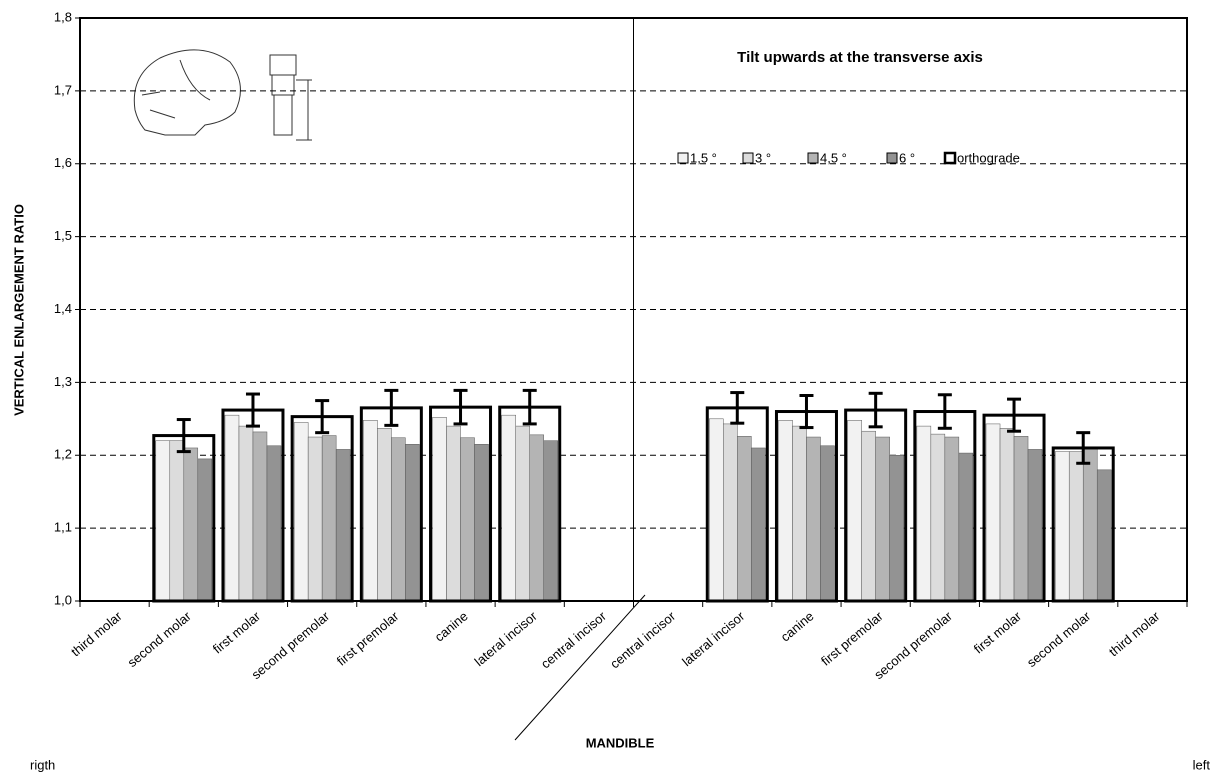  Describe the element at coordinates (63, 308) in the screenshot. I see `y-tick-label: 1,4` at that location.